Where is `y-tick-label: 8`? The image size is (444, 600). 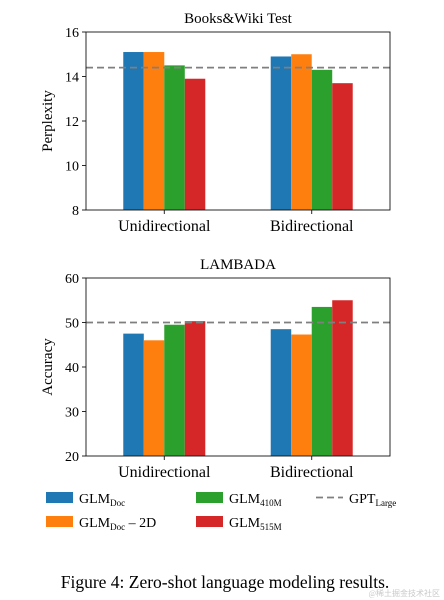
y-tick-label: 8 is located at coordinates (75, 211).